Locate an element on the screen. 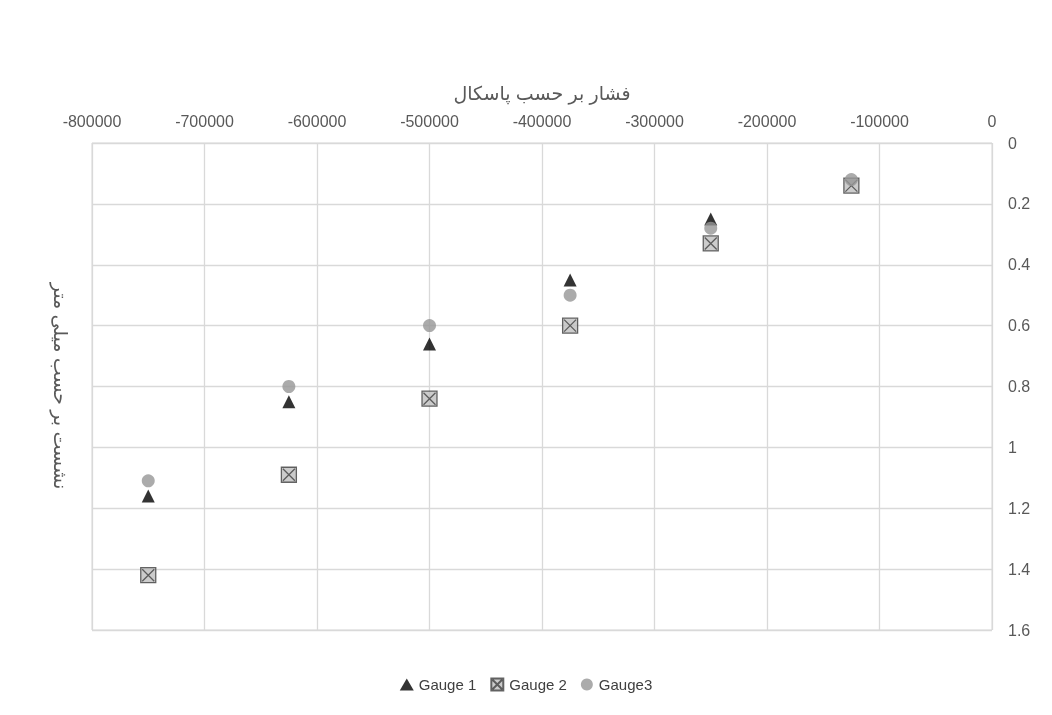 The height and width of the screenshot is (715, 1052). y-tick-label: 0.4 is located at coordinates (1019, 265).